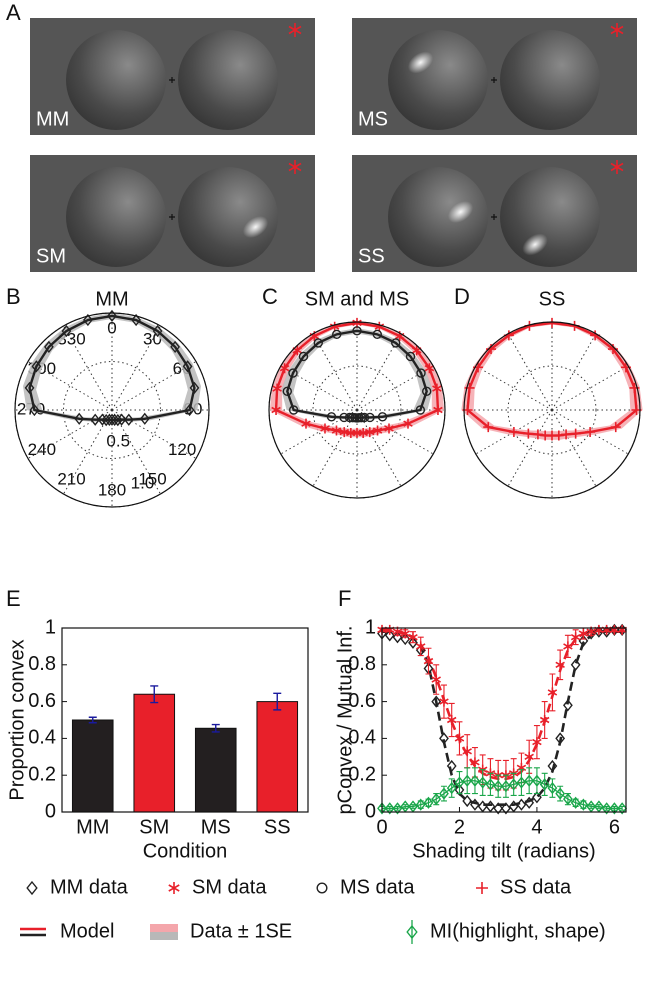  I want to click on y-tick-label: 1, so click(370, 627).